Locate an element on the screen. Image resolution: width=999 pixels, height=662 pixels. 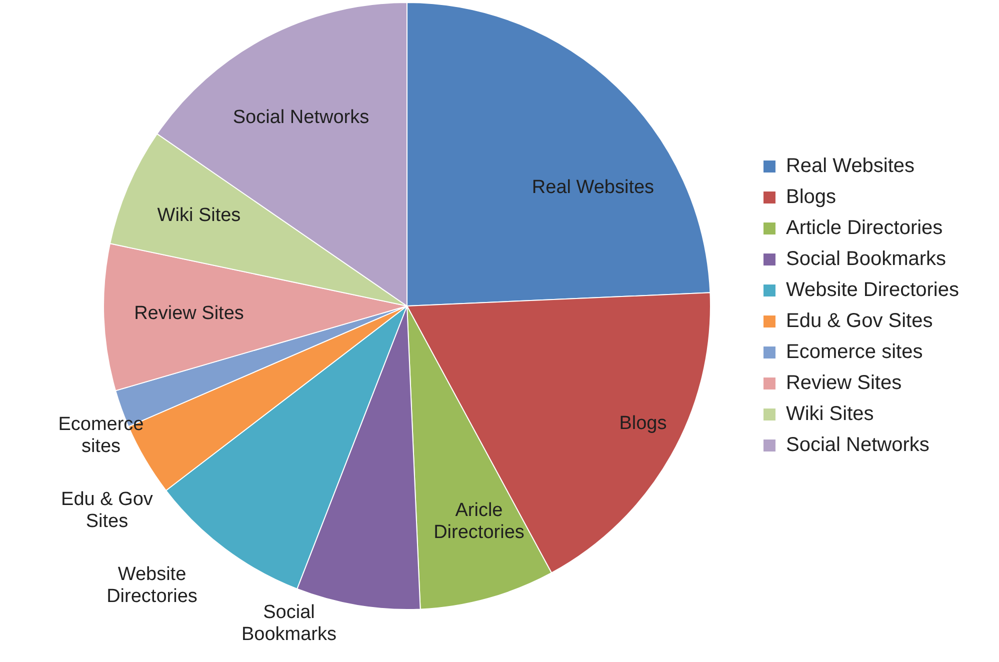
legend-label: Real Websites is located at coordinates (850, 166).